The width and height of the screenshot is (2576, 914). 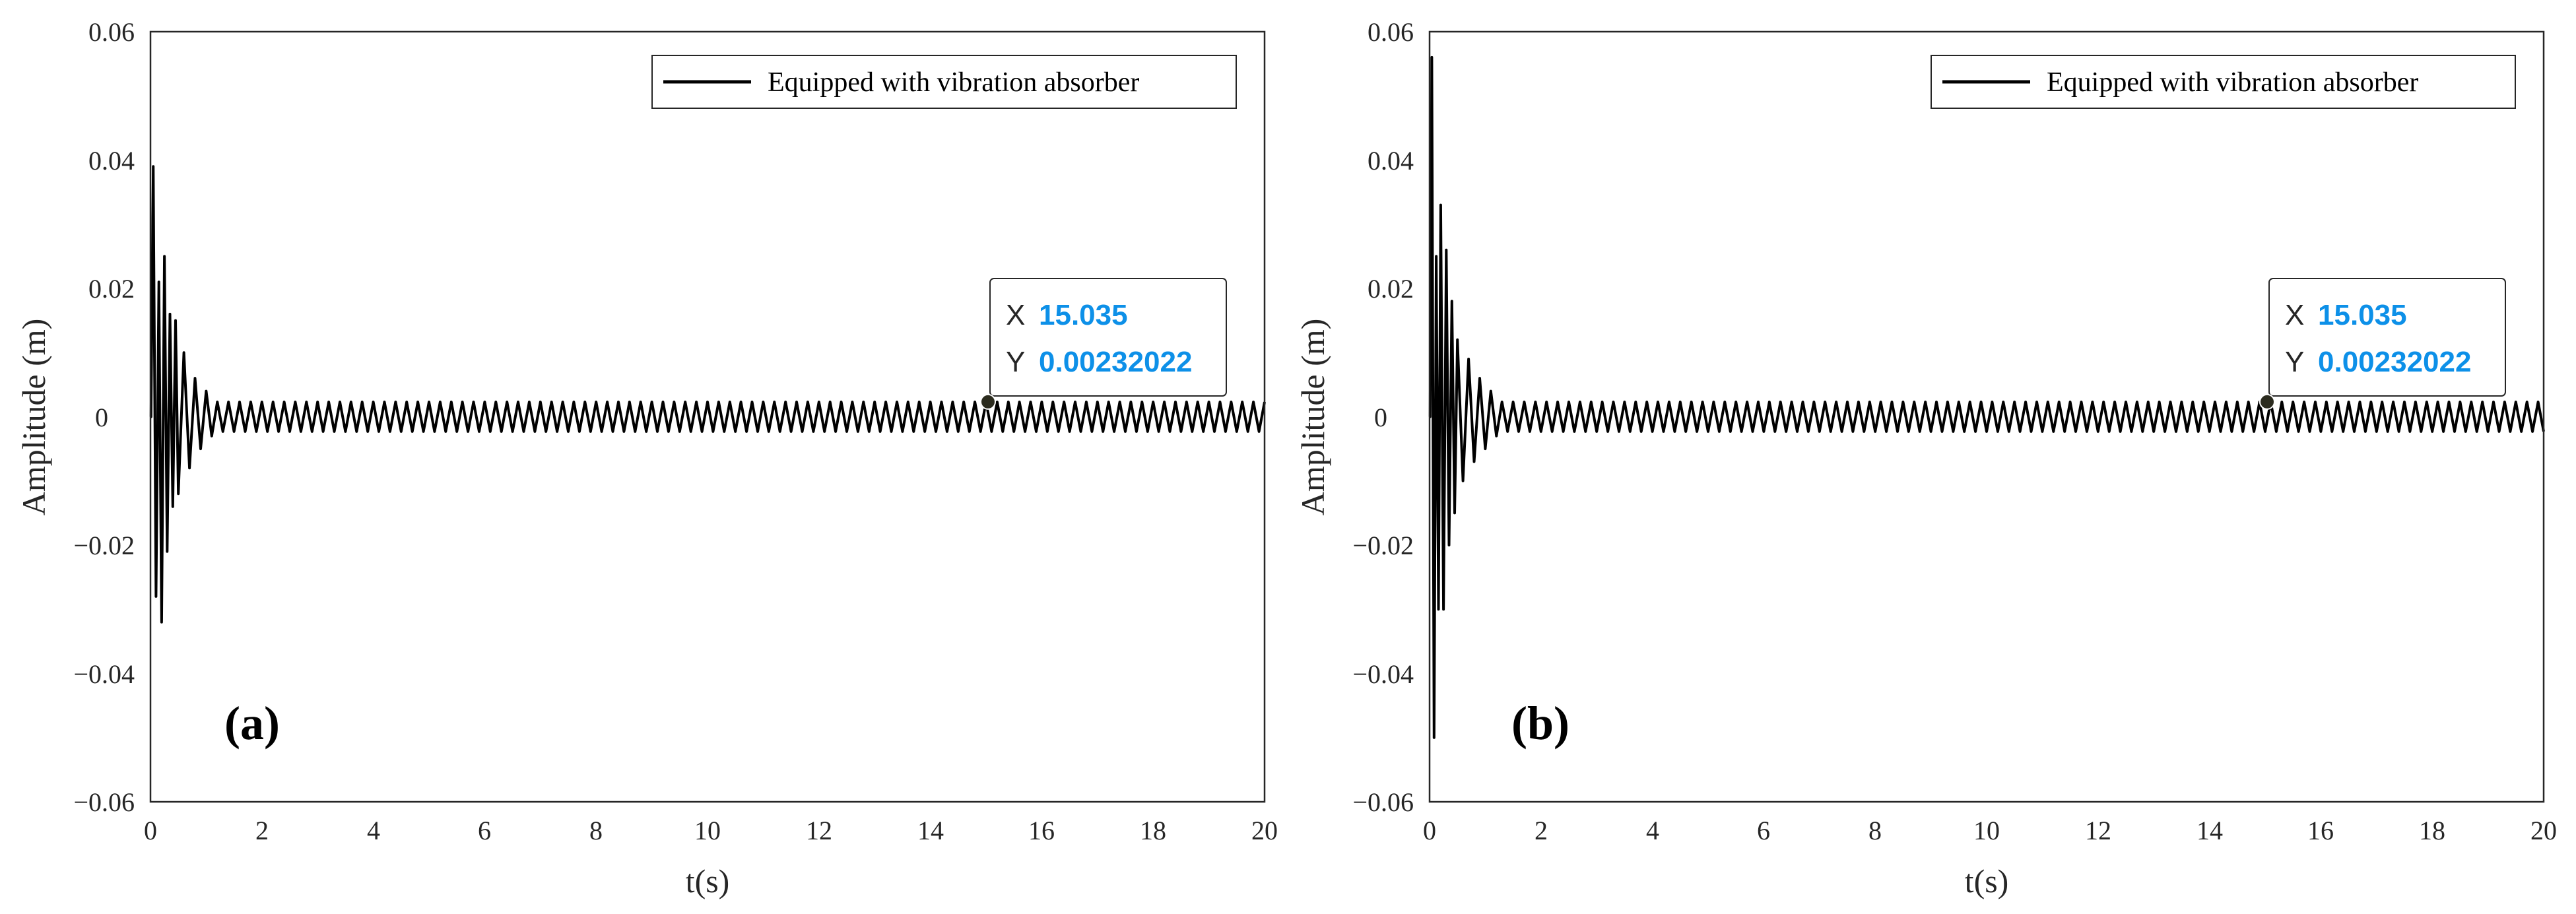 What do you see at coordinates (252, 724) in the screenshot?
I see `panel-a-label: (a)` at bounding box center [252, 724].